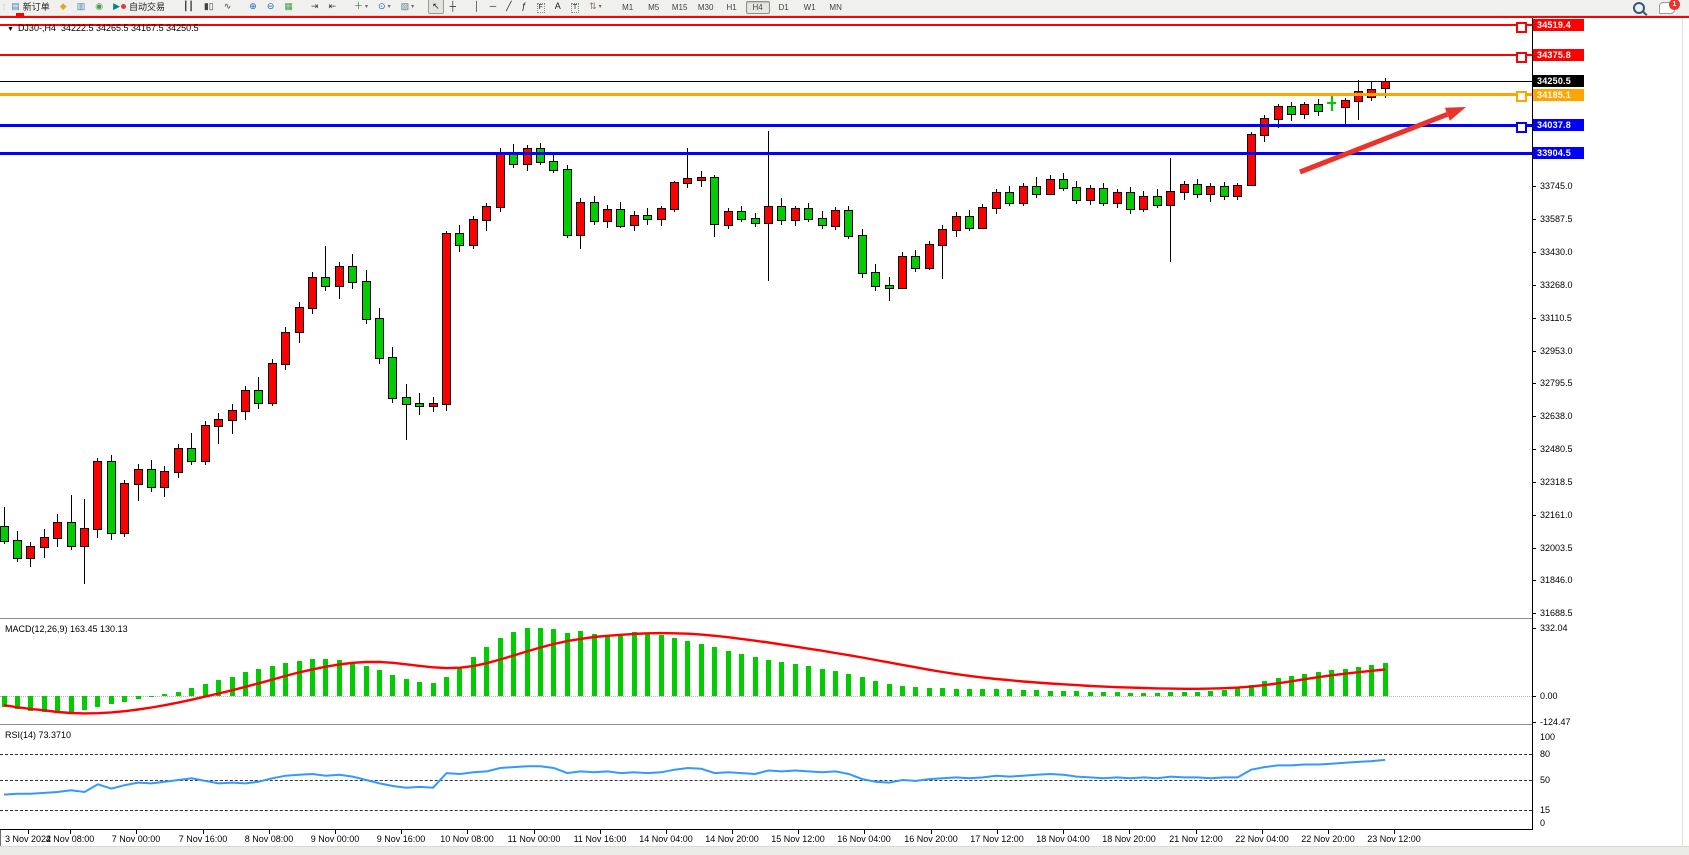  I want to click on templates-icon: ▨, so click(405, 6).